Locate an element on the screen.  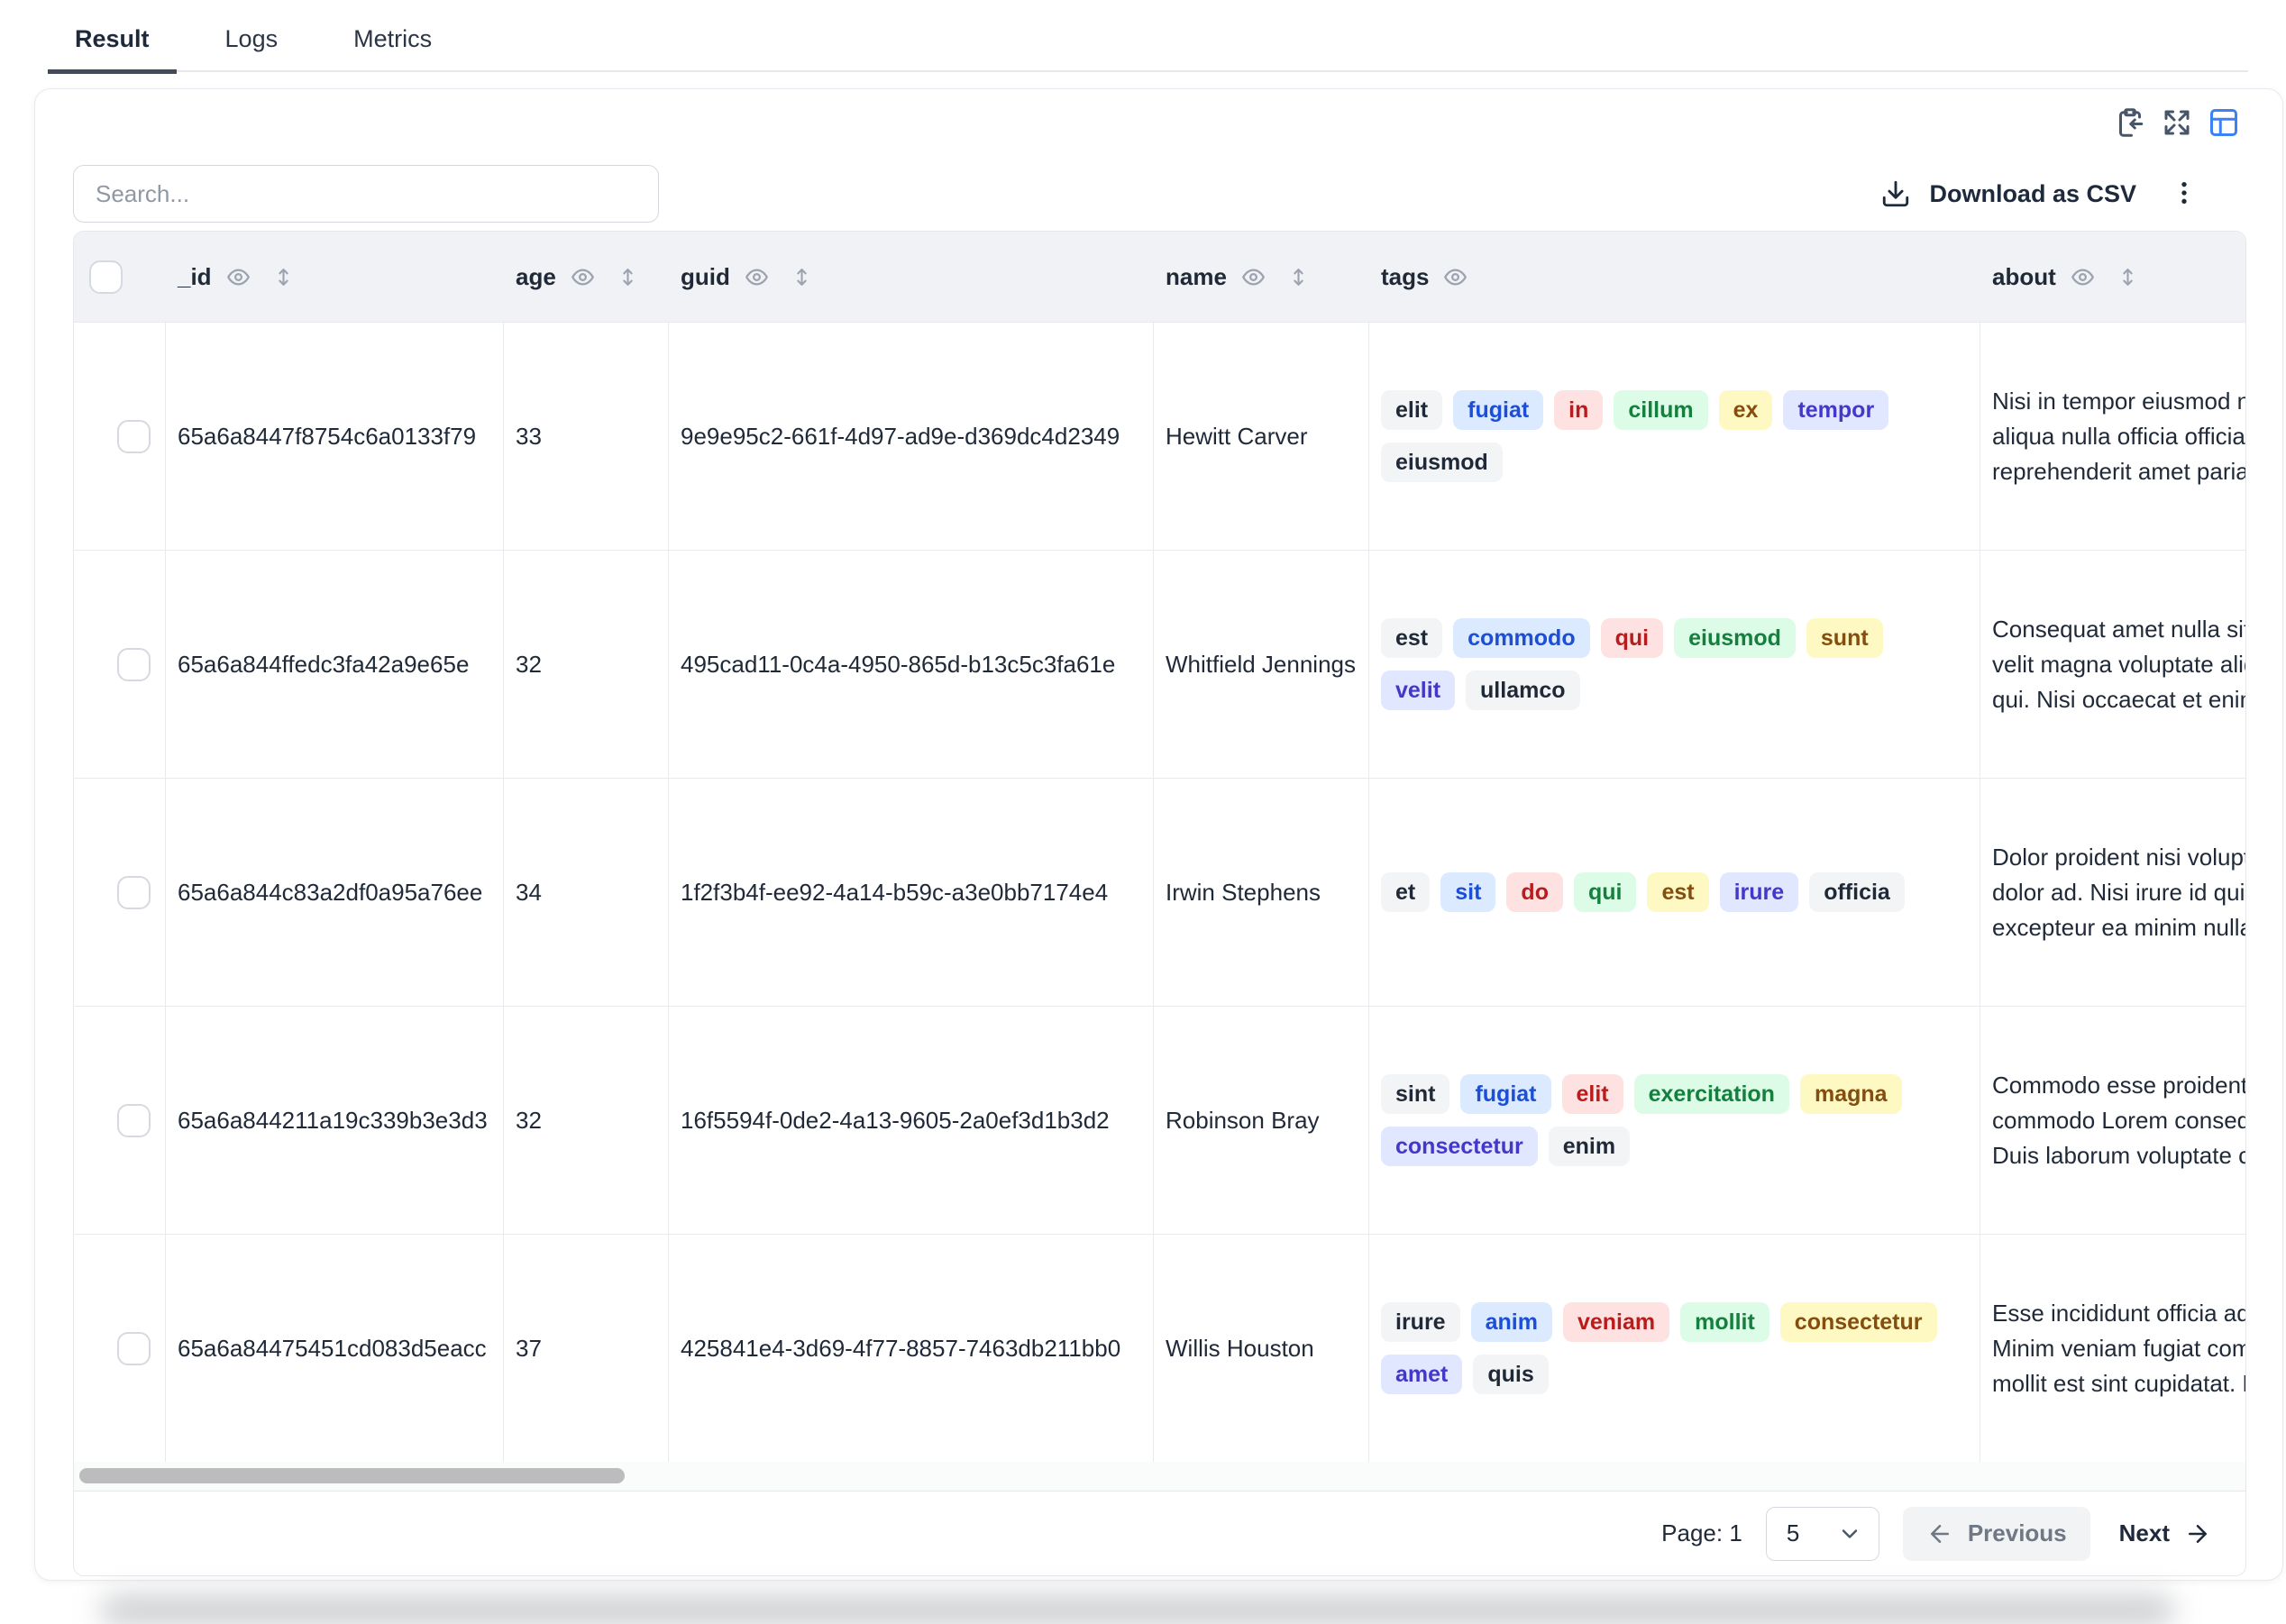
cell-name: Willis Houston is located at coordinates (1261, 1348).